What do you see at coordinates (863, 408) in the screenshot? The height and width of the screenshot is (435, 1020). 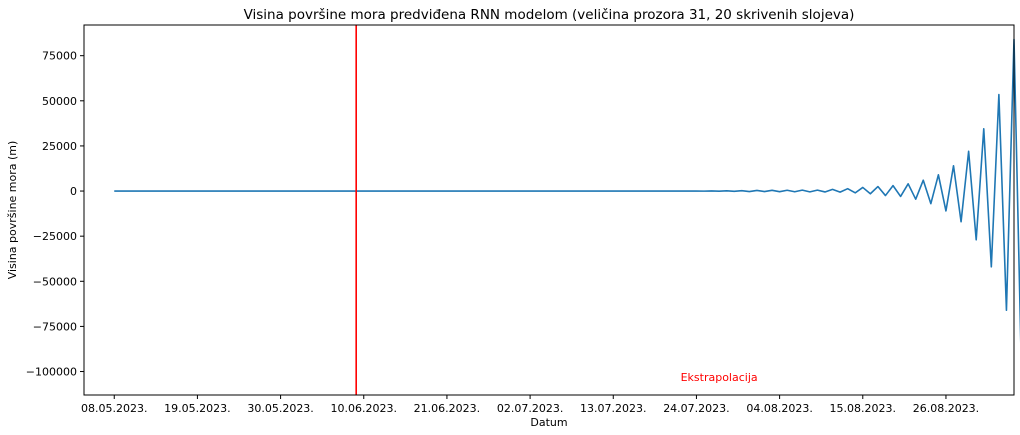 I see `x-tick-label: 15.08.2023.` at bounding box center [863, 408].